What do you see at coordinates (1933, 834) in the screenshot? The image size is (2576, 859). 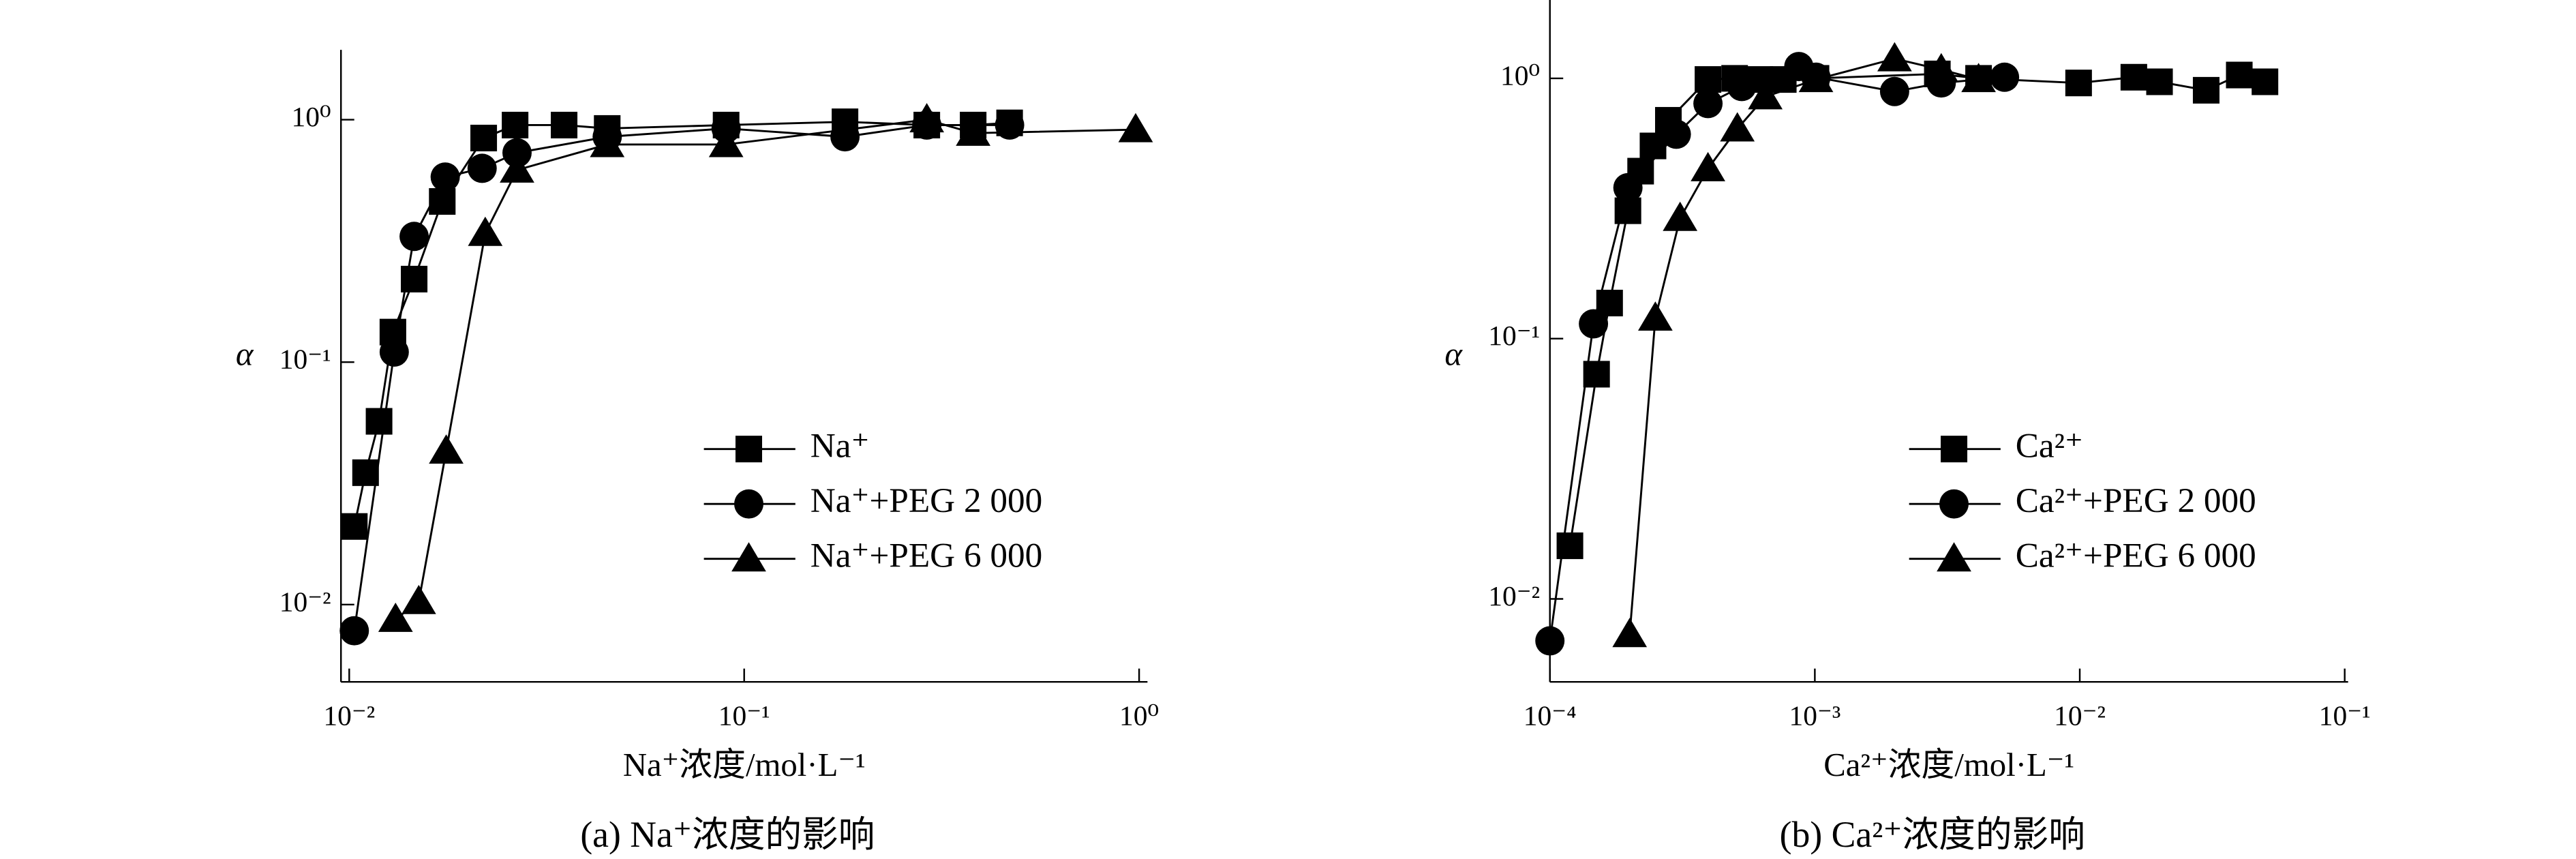 I see `caption: (b) Ca²⁺浓度的影响` at bounding box center [1933, 834].